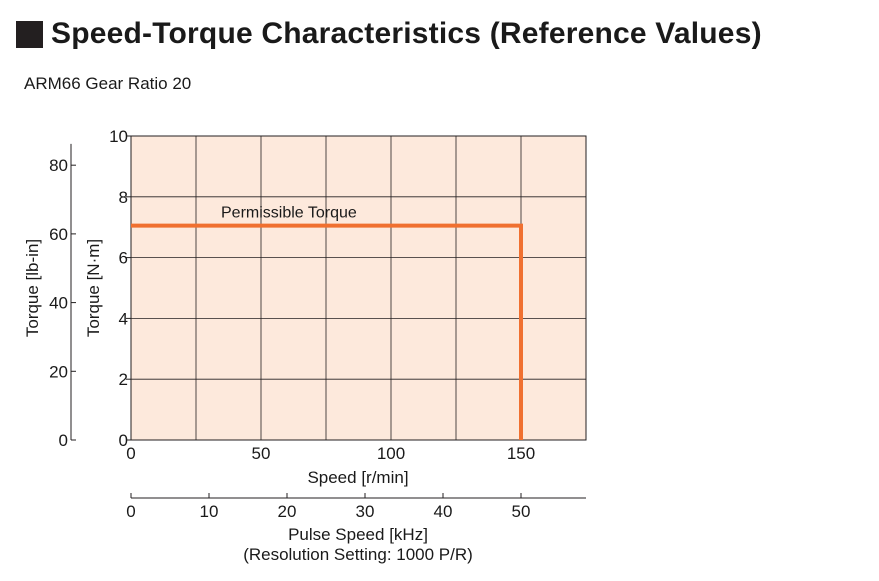 This screenshot has height=581, width=879. What do you see at coordinates (58, 234) in the screenshot?
I see `y2-tick-label: 60` at bounding box center [58, 234].